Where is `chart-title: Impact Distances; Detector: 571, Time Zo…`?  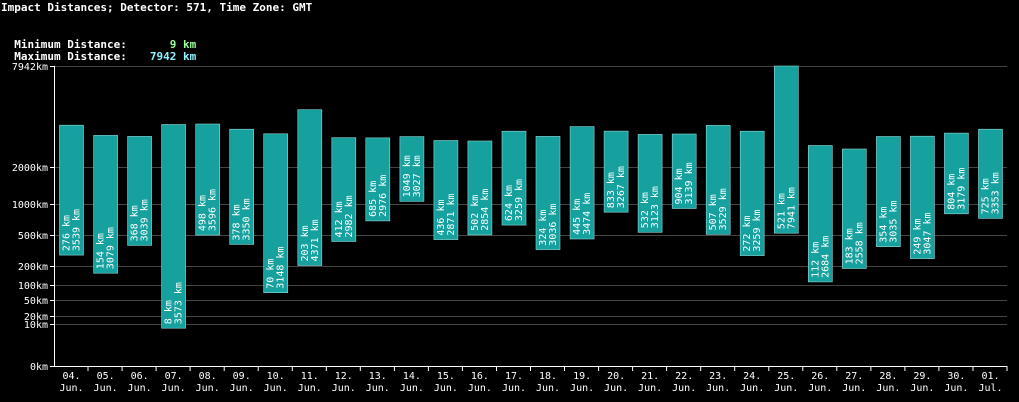
chart-title: Impact Distances; Detector: 571, Time Zo… is located at coordinates (157, 7).